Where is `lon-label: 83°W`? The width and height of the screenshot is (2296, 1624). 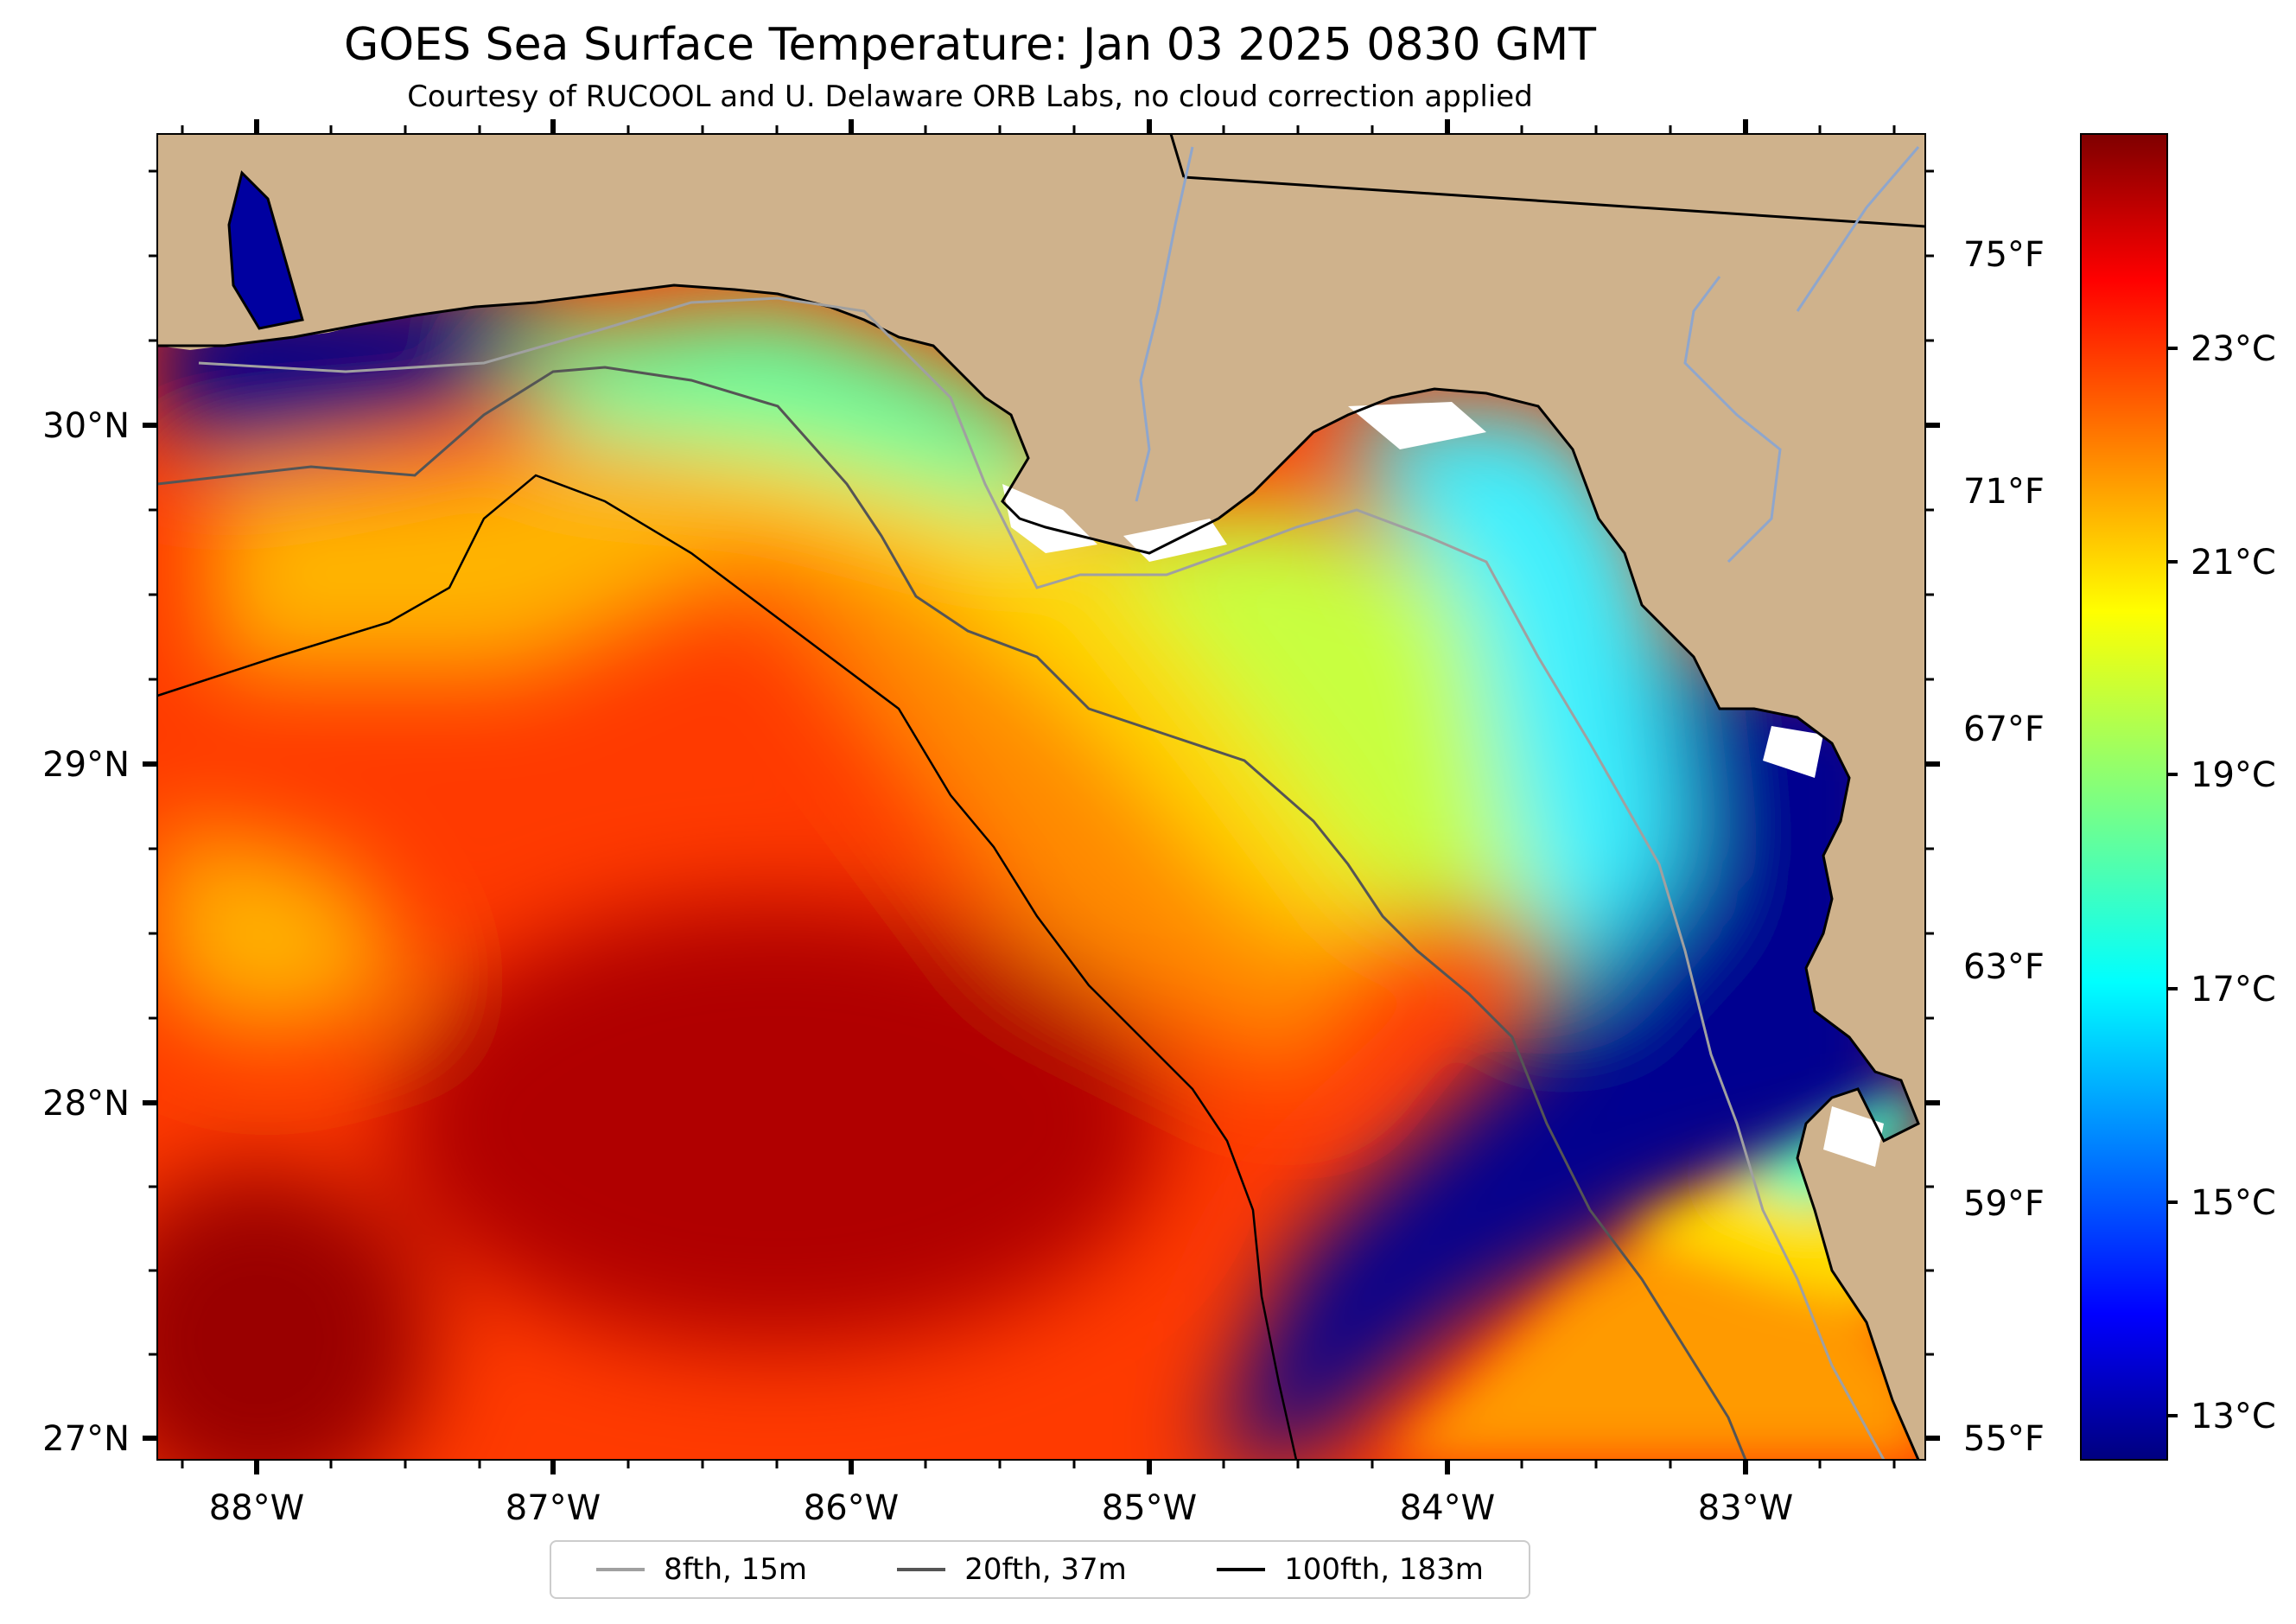 lon-label: 83°W is located at coordinates (1745, 1508).